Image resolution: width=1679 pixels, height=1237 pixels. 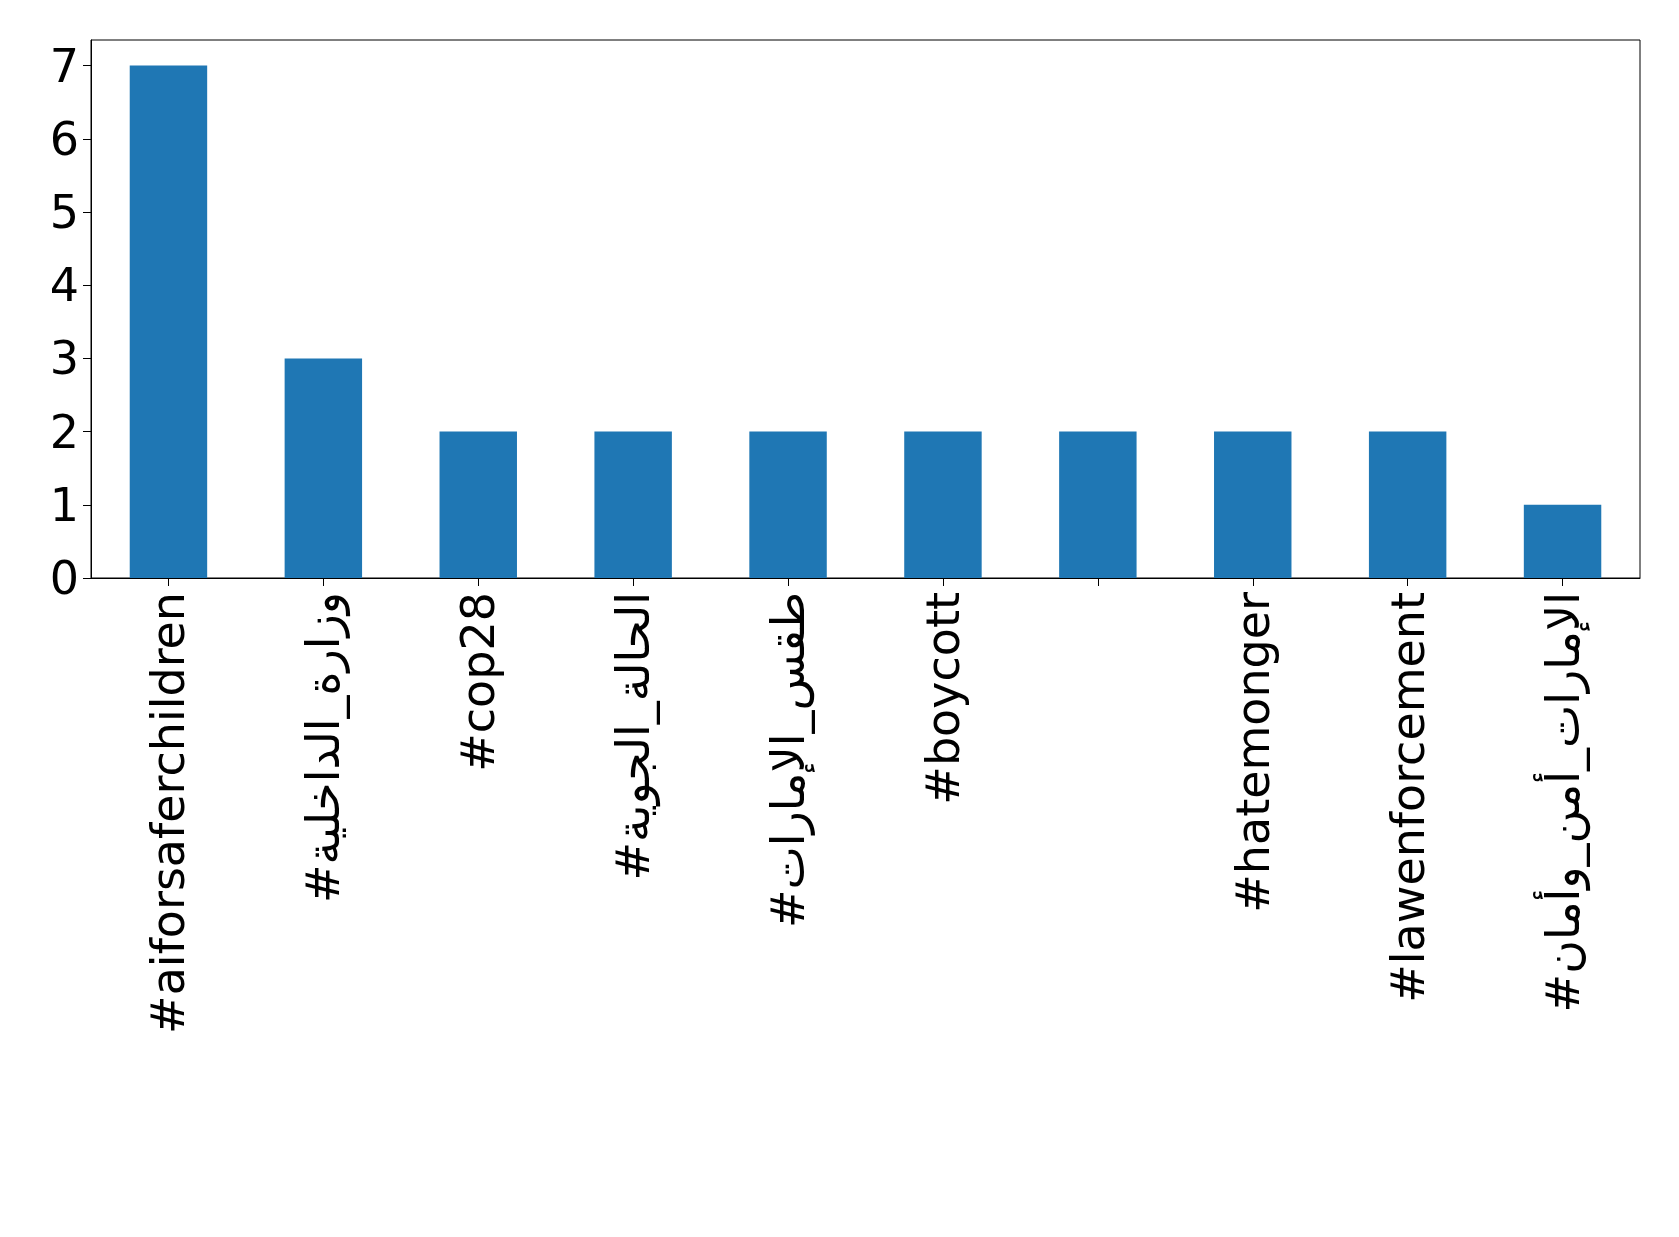 What do you see at coordinates (64, 65) in the screenshot?
I see `y-tick-label: 7` at bounding box center [64, 65].